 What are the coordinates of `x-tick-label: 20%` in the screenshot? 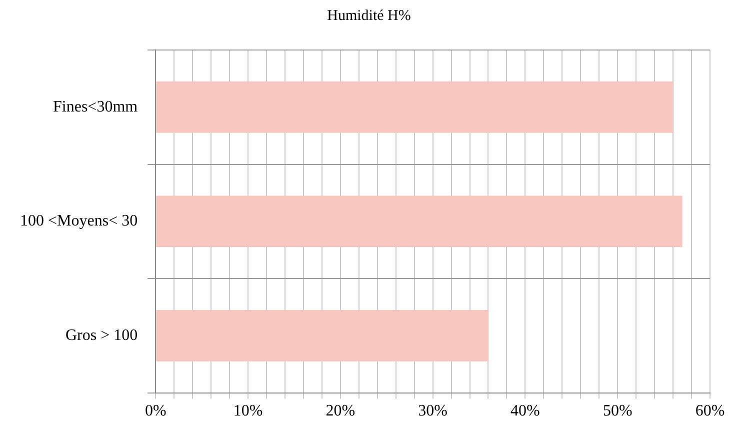 It's located at (341, 411).